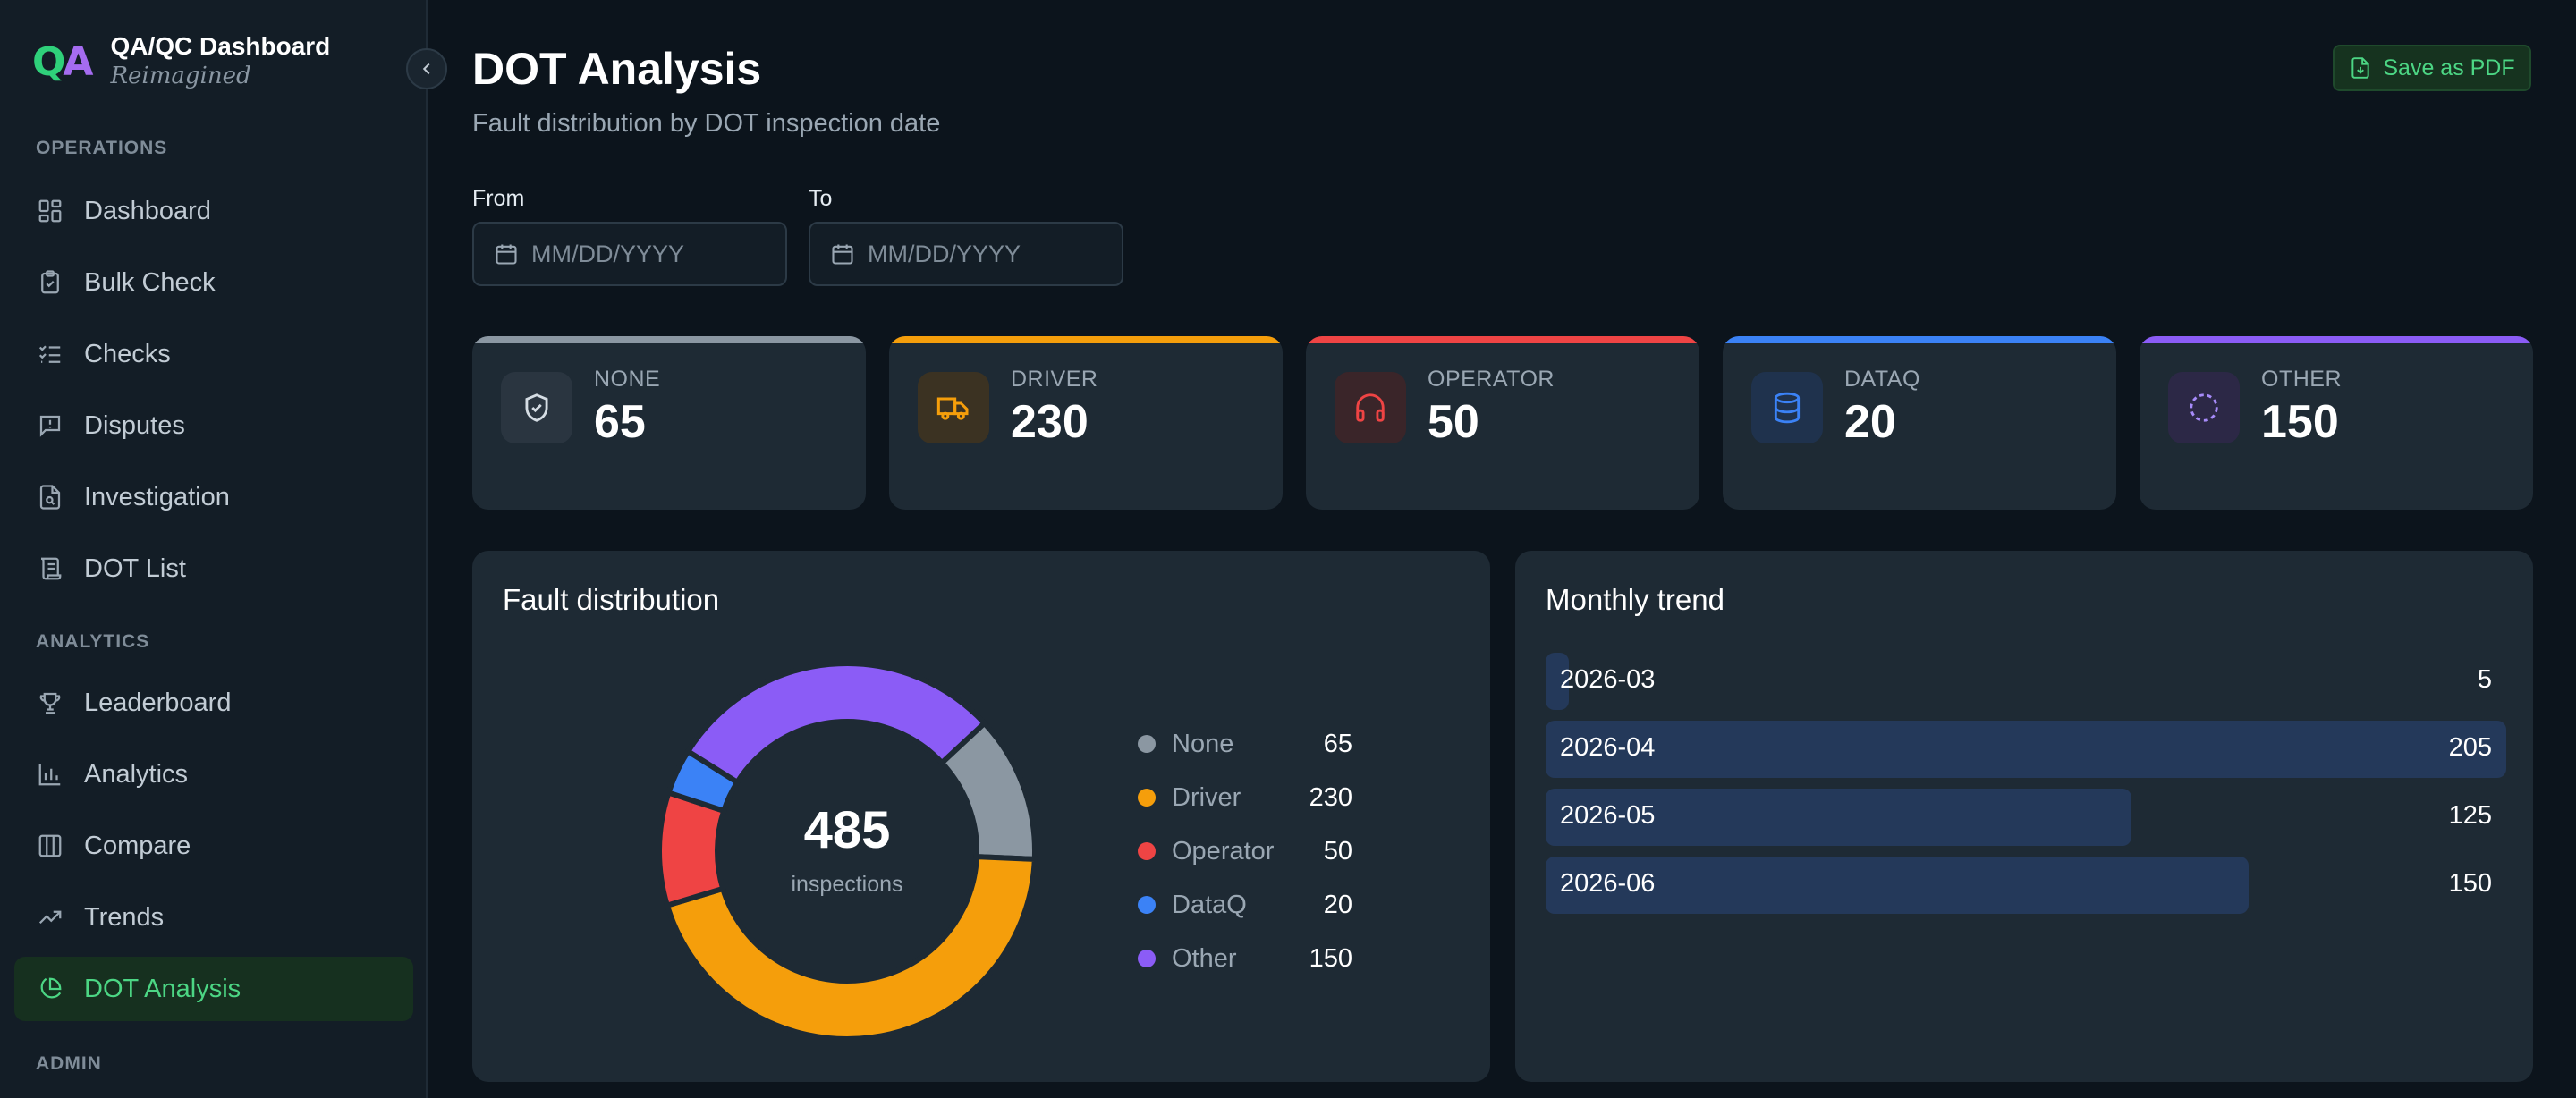 The width and height of the screenshot is (2576, 1098). Describe the element at coordinates (181, 61) in the screenshot. I see `brand: QA QA/QC Dashboard Reimagined` at that location.